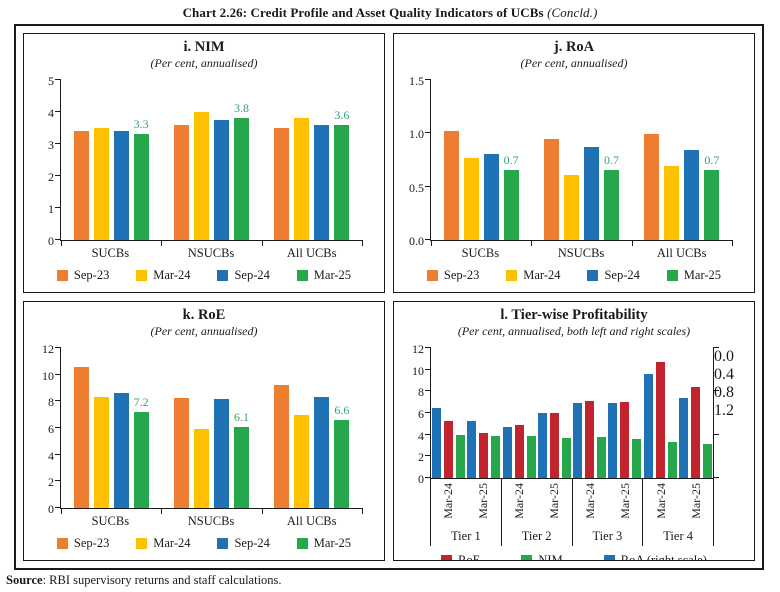 This screenshot has width=780, height=592. I want to click on panel-tierwise-title: l. Tier-wise Profitability, so click(574, 315).